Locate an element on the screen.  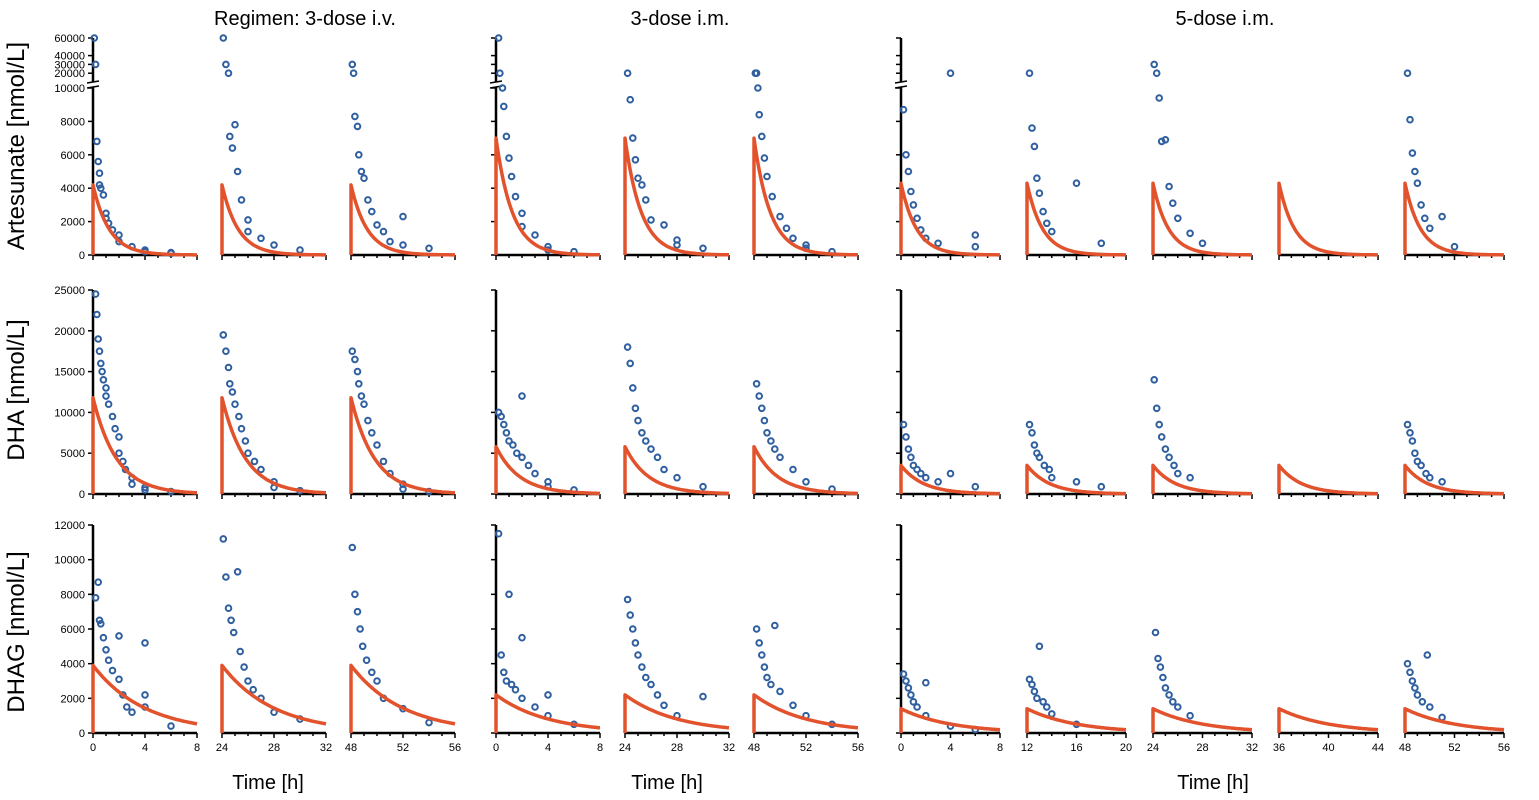
y-tick-label-broken: 40000 is located at coordinates (69, 57).